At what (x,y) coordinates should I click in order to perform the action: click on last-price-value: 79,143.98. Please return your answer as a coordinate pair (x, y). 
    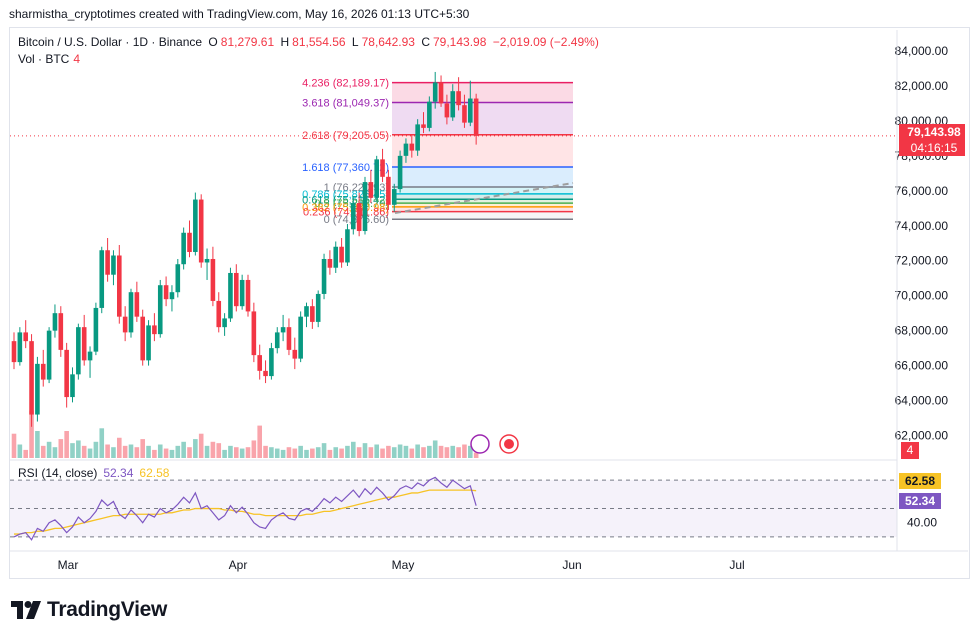
    Looking at the image, I should click on (934, 132).